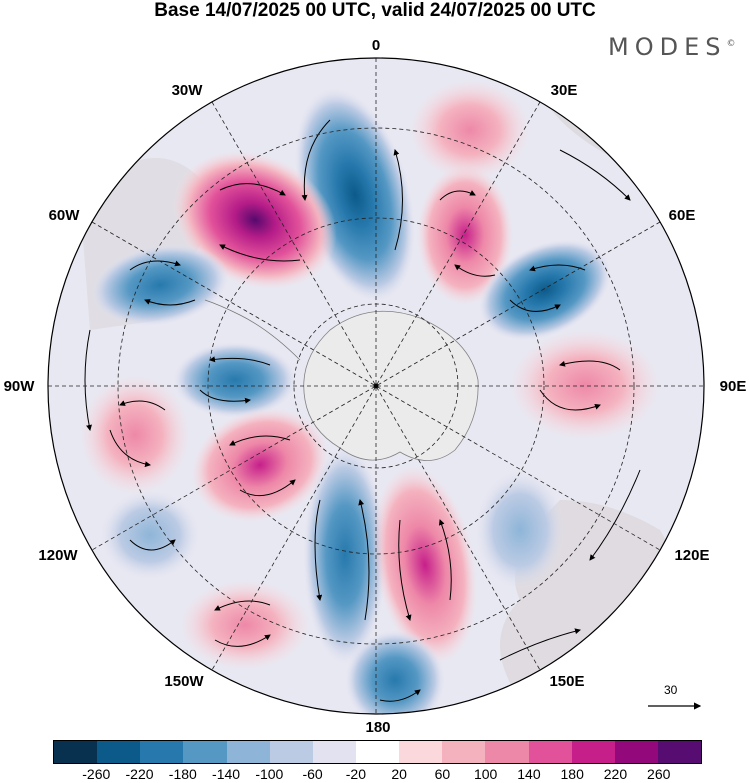  What do you see at coordinates (20, 386) in the screenshot?
I see `lon-label-90w: 90W` at bounding box center [20, 386].